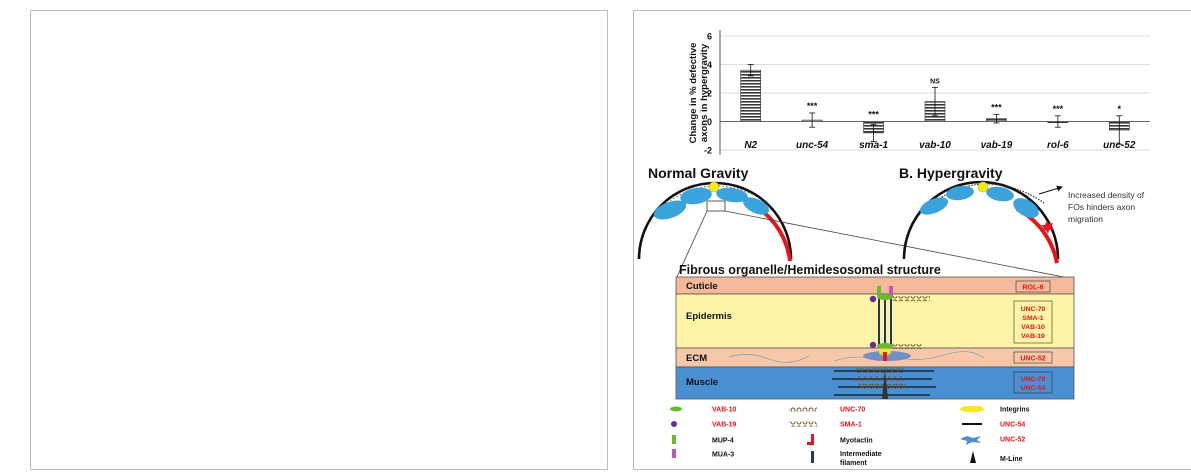 Image resolution: width=1191 pixels, height=476 pixels. I want to click on ecm-protein-unc52: UNC-52, so click(1032, 359).